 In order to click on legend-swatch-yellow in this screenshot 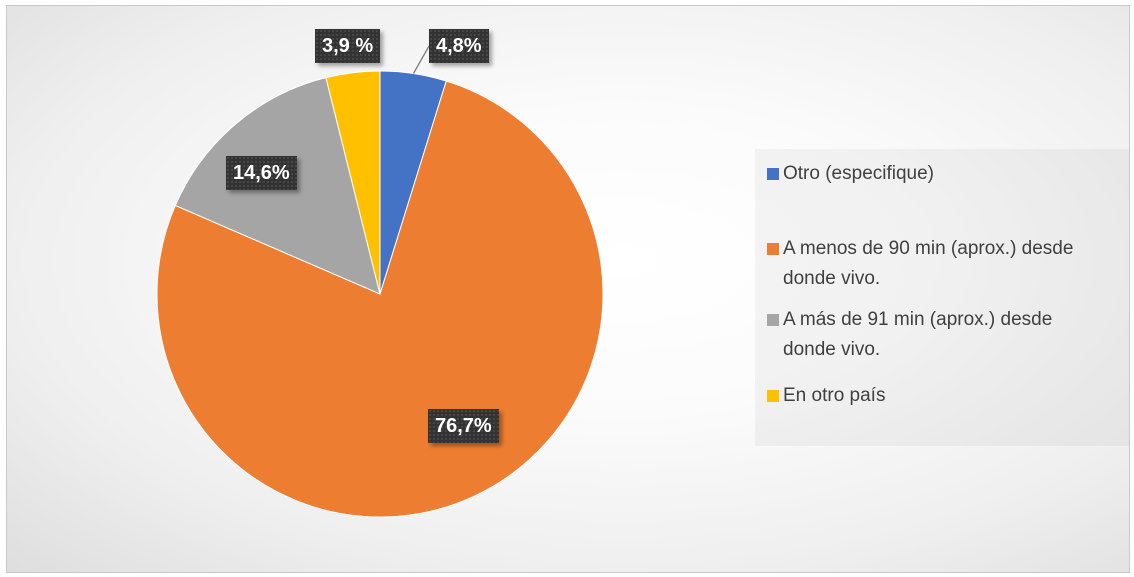, I will do `click(773, 396)`.